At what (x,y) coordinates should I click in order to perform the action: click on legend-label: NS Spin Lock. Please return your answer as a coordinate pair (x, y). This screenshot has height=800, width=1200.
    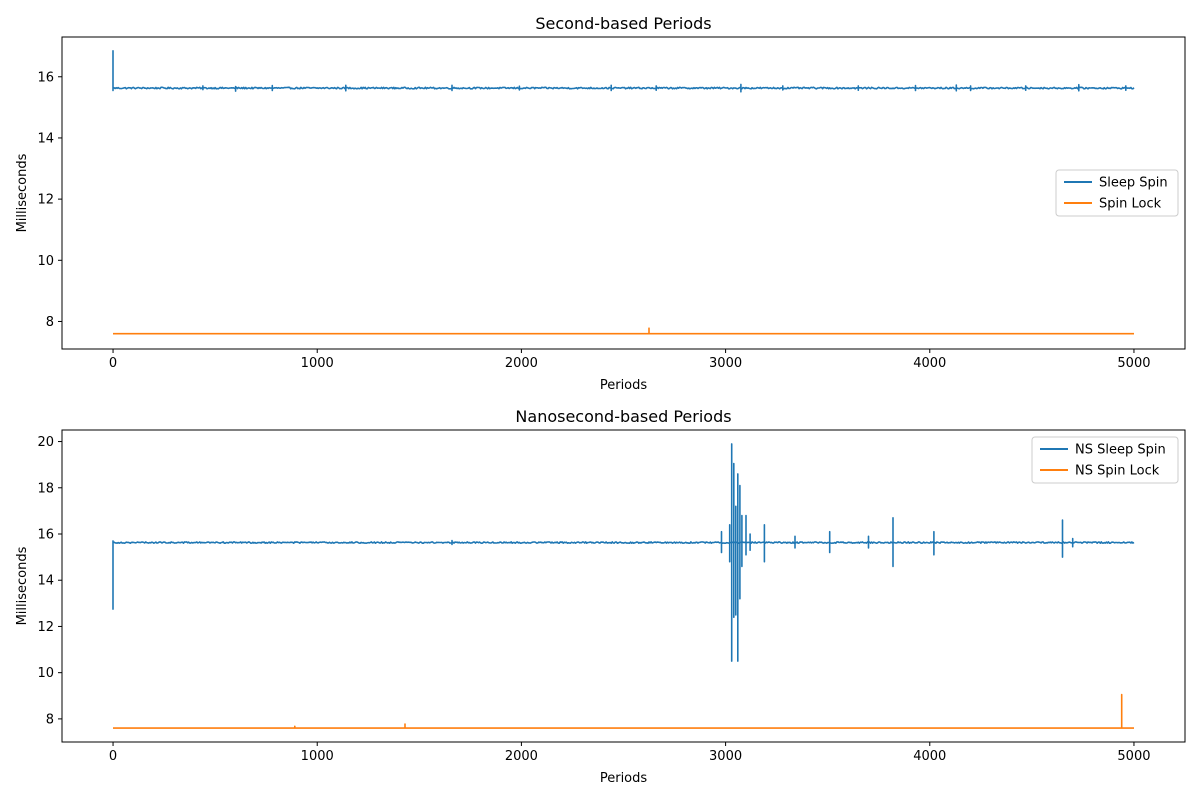
    Looking at the image, I should click on (1117, 471).